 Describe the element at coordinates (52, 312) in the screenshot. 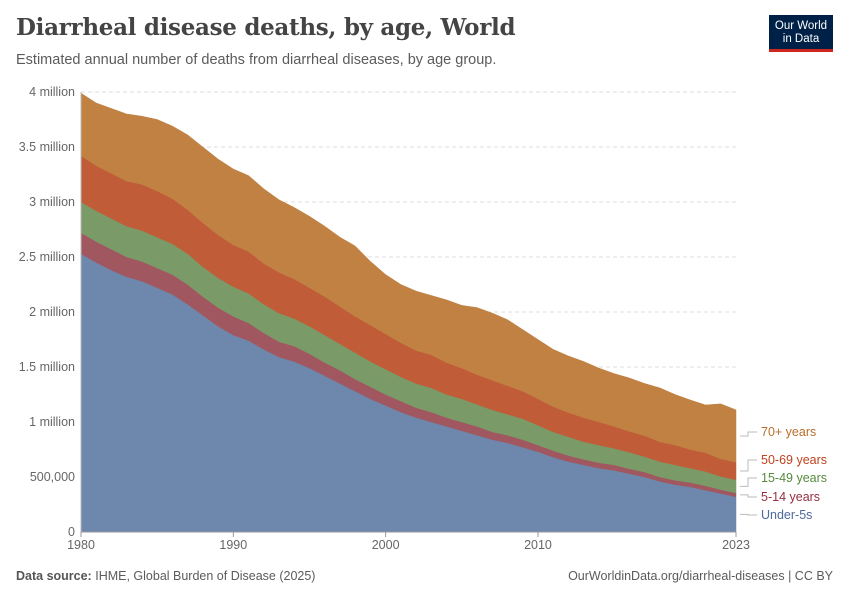

I see `y-tick-label: 2 million` at that location.